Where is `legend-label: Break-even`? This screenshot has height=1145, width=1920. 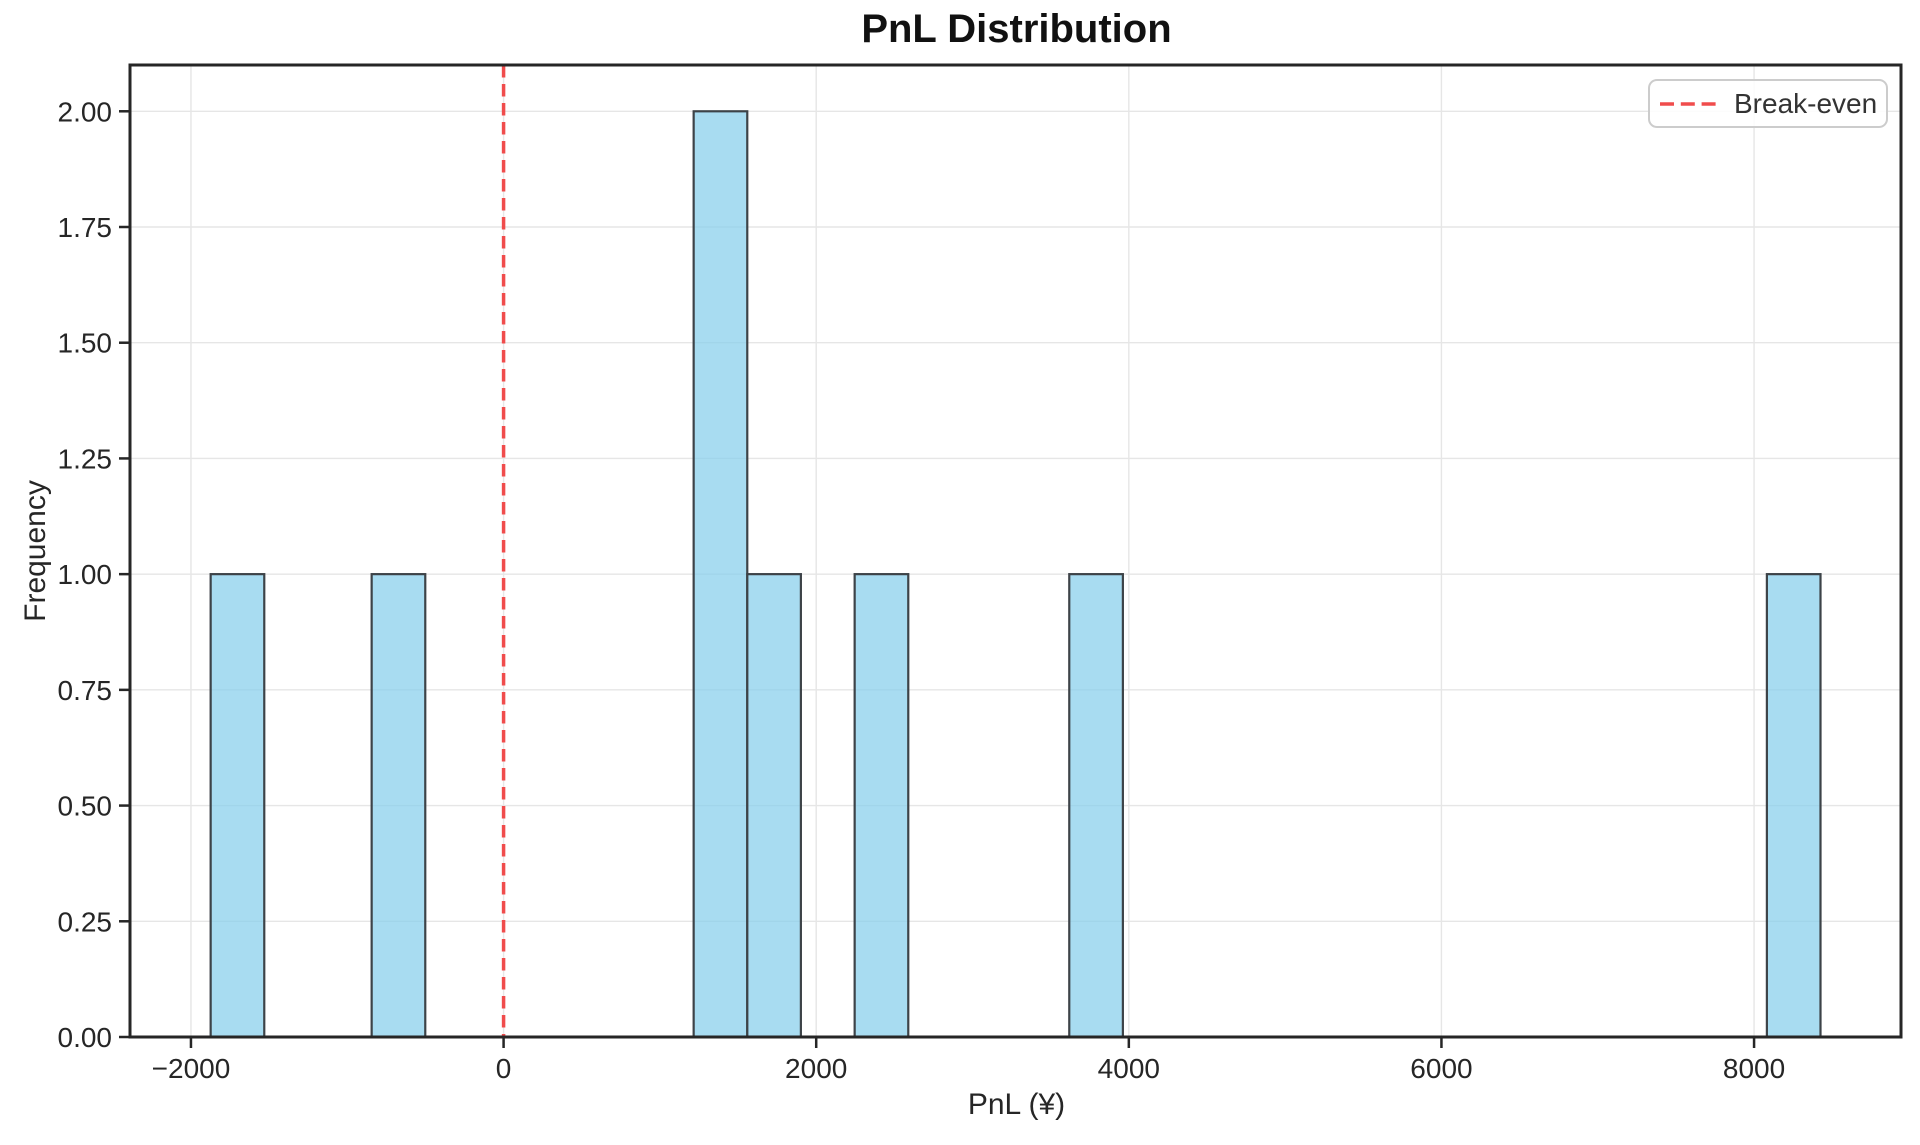 legend-label: Break-even is located at coordinates (1806, 103).